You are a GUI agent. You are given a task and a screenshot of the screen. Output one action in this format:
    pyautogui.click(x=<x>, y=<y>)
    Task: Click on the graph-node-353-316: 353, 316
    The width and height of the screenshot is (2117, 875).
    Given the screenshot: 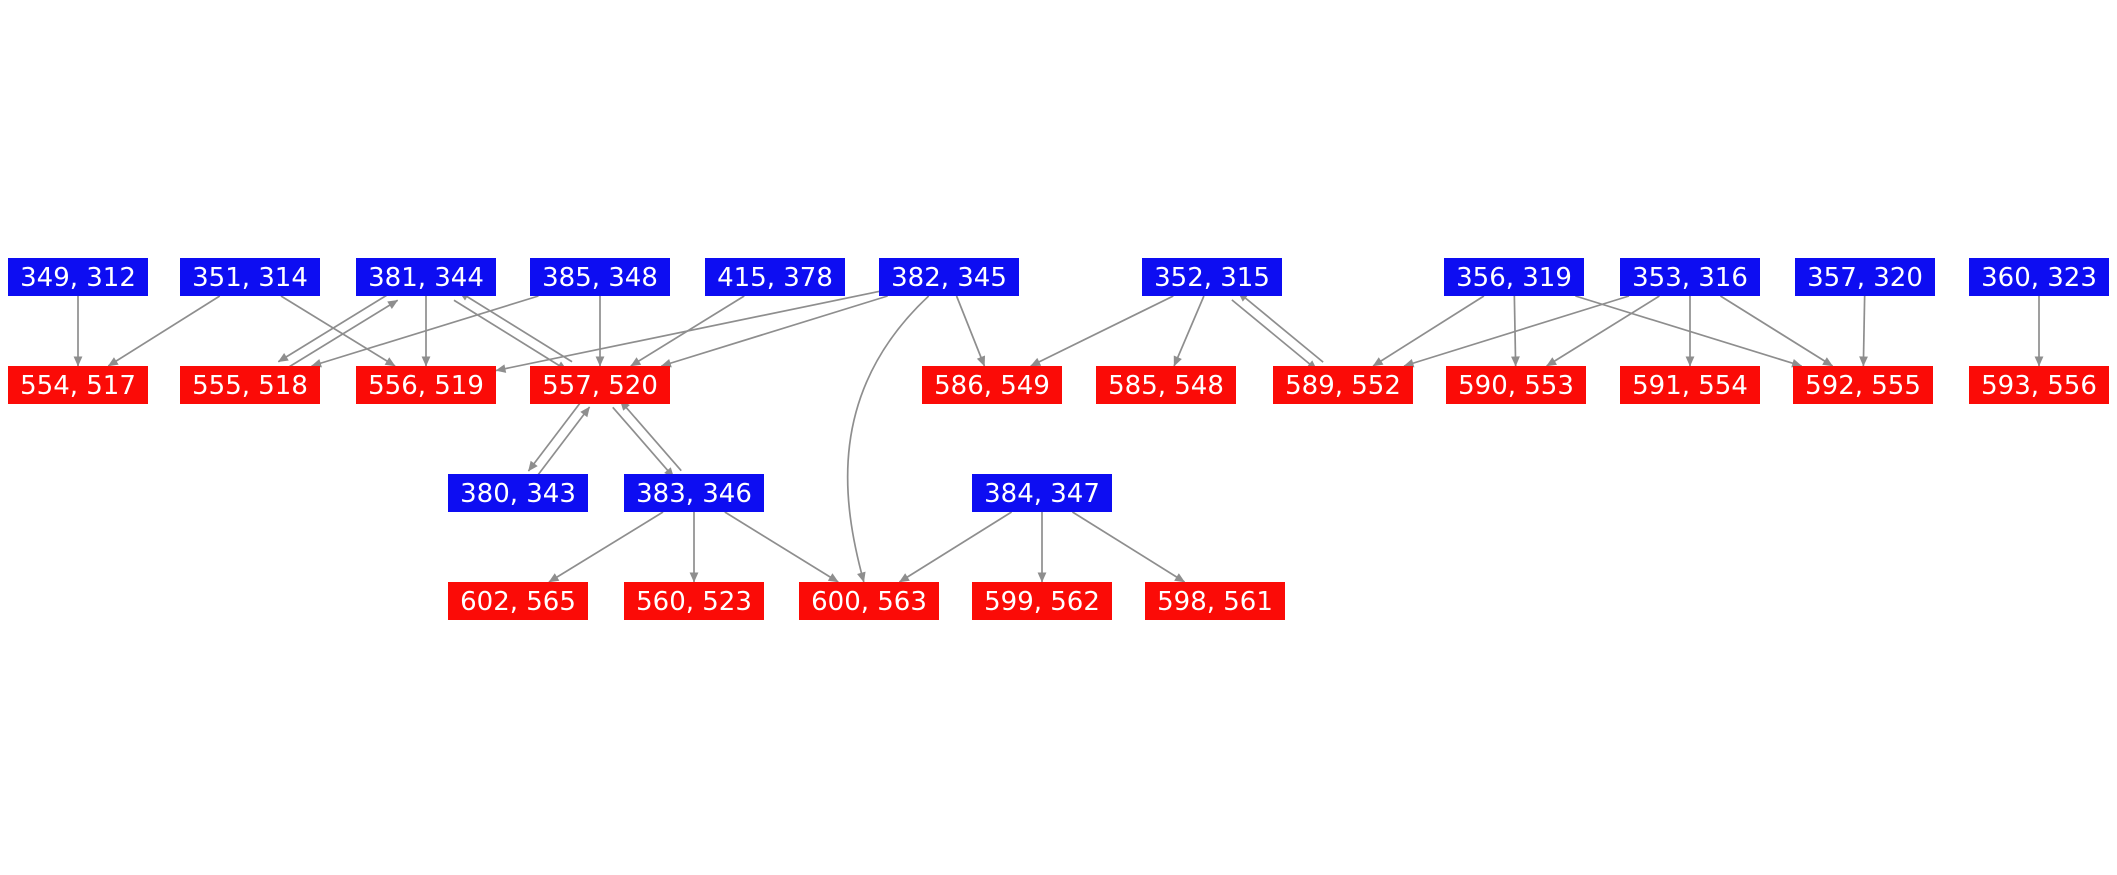 What is the action you would take?
    pyautogui.click(x=1690, y=277)
    